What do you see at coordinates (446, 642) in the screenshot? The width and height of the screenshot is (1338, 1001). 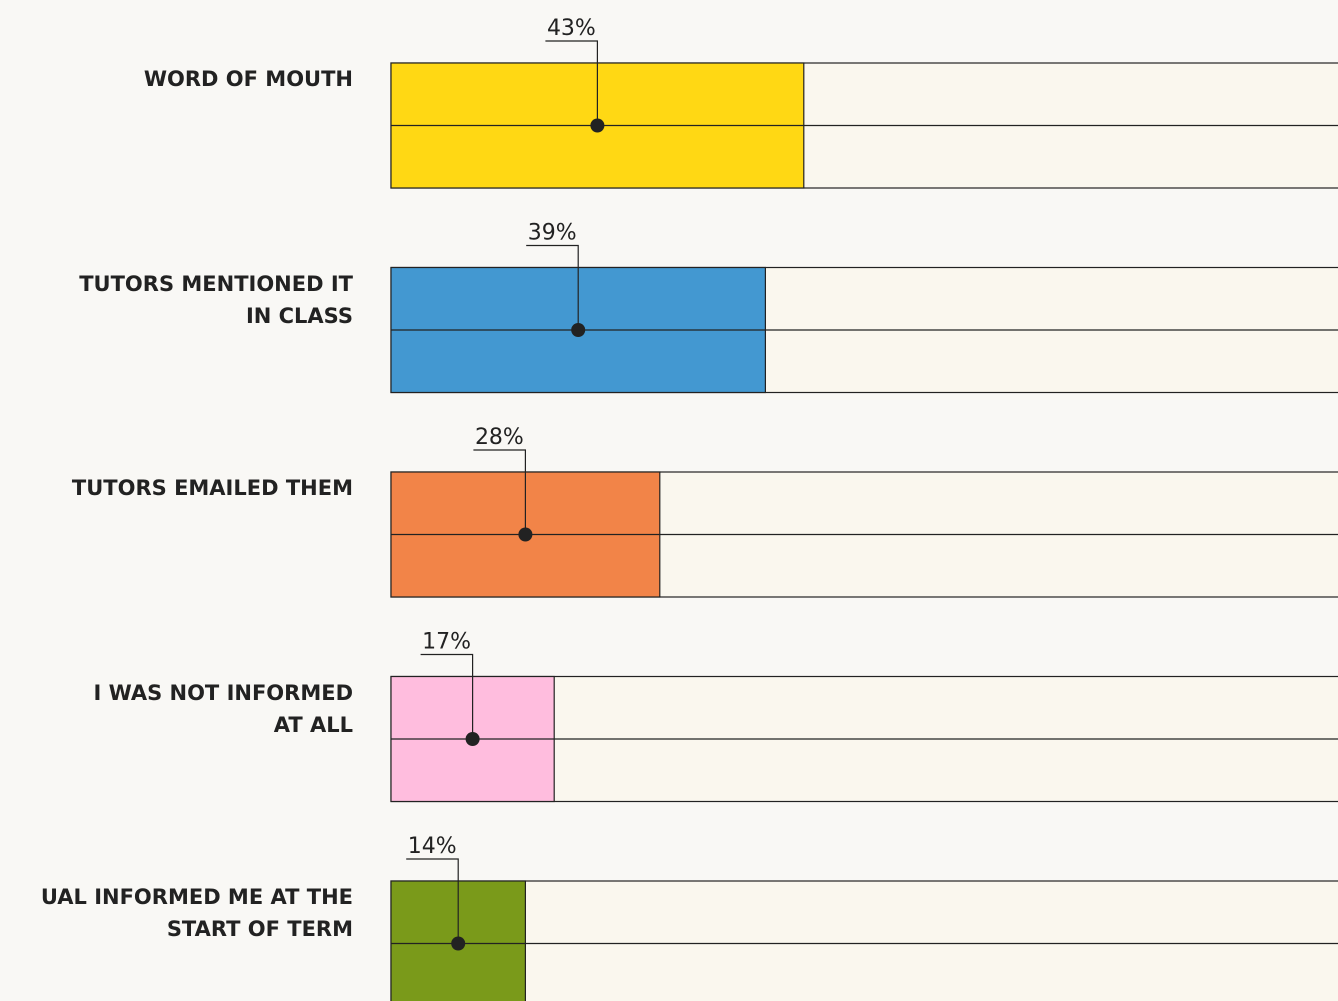 I see `value-label: 17%` at bounding box center [446, 642].